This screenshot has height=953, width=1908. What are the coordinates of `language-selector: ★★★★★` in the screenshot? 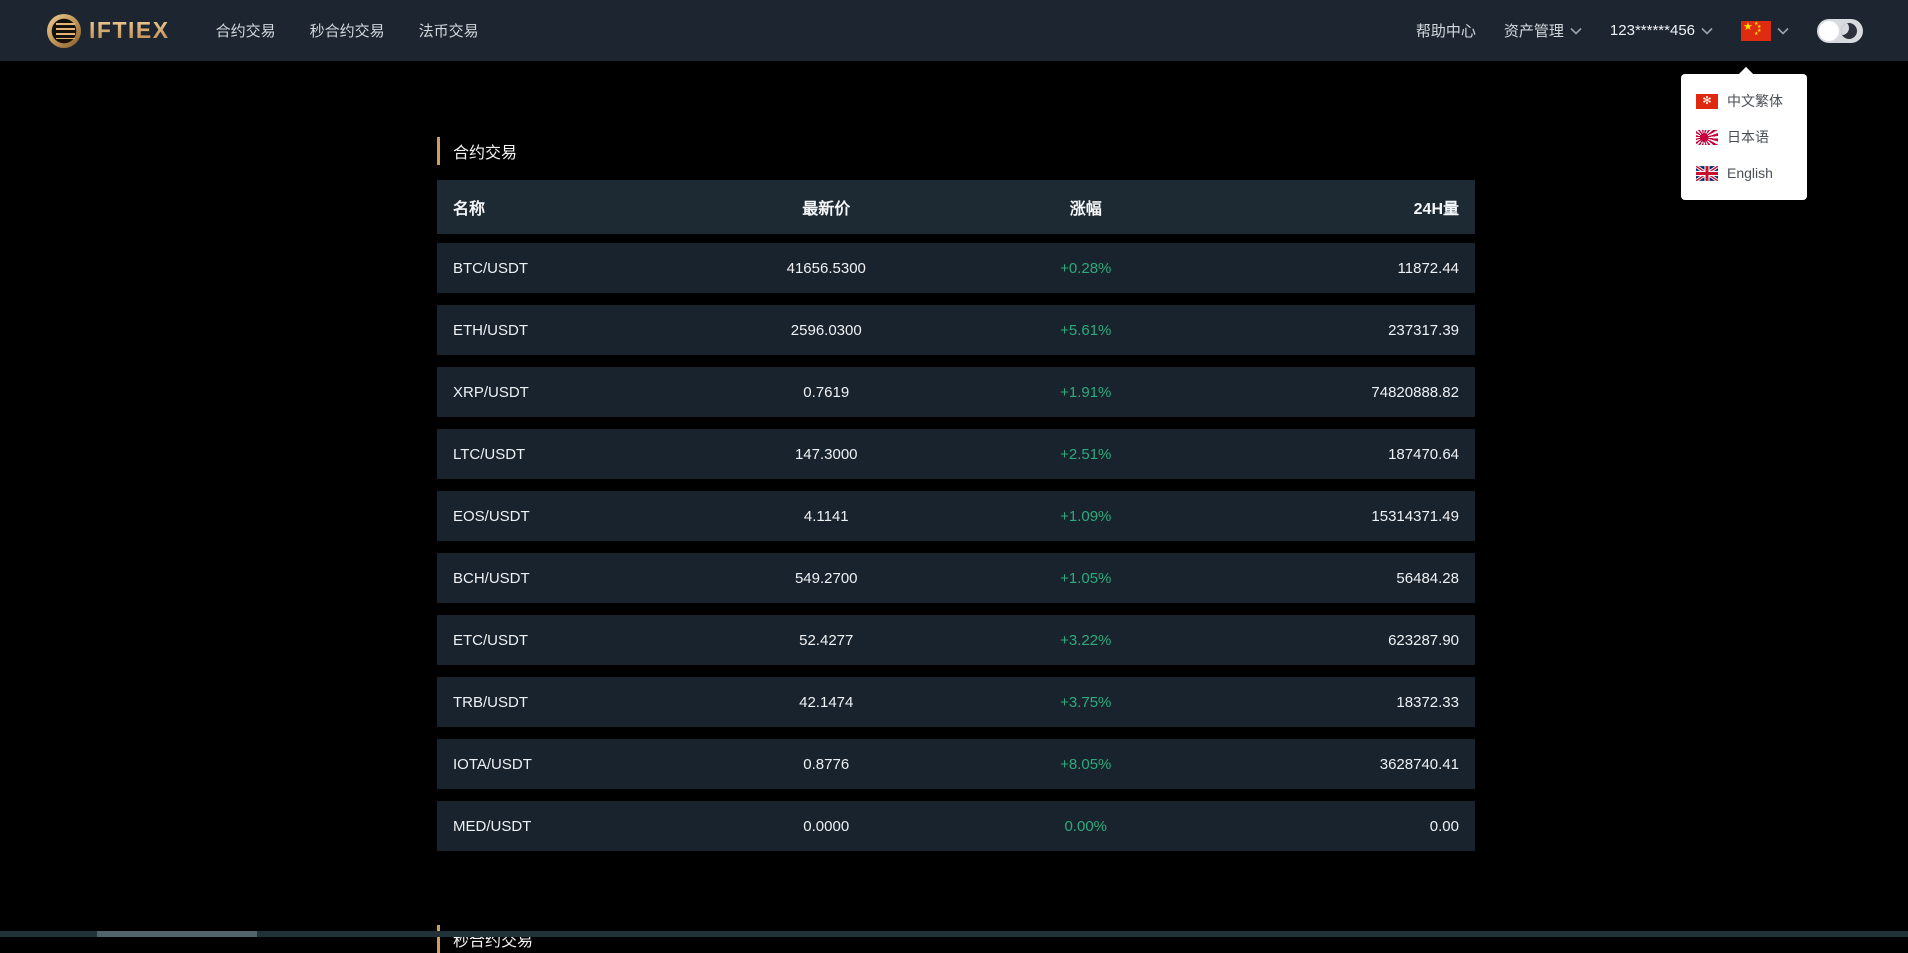 It's located at (1765, 31).